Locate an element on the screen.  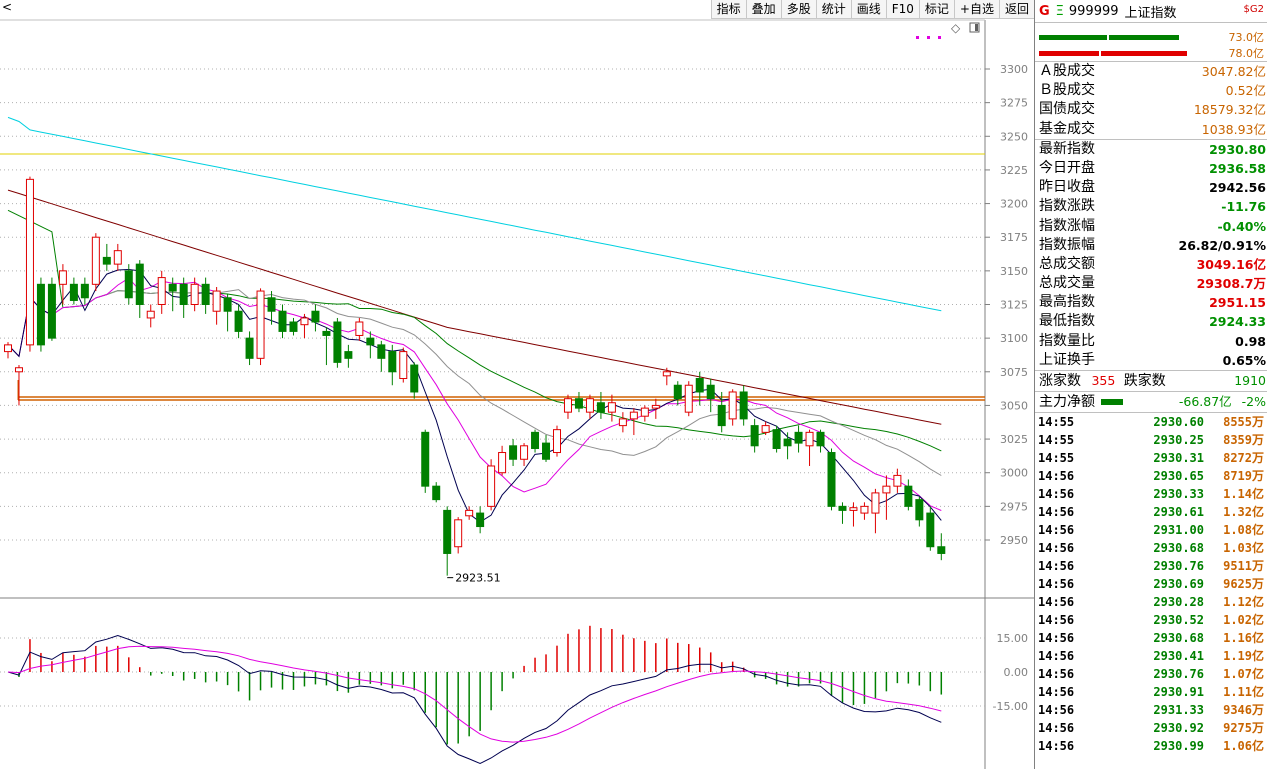
menu-icon: Ξ is located at coordinates (1059, 11).